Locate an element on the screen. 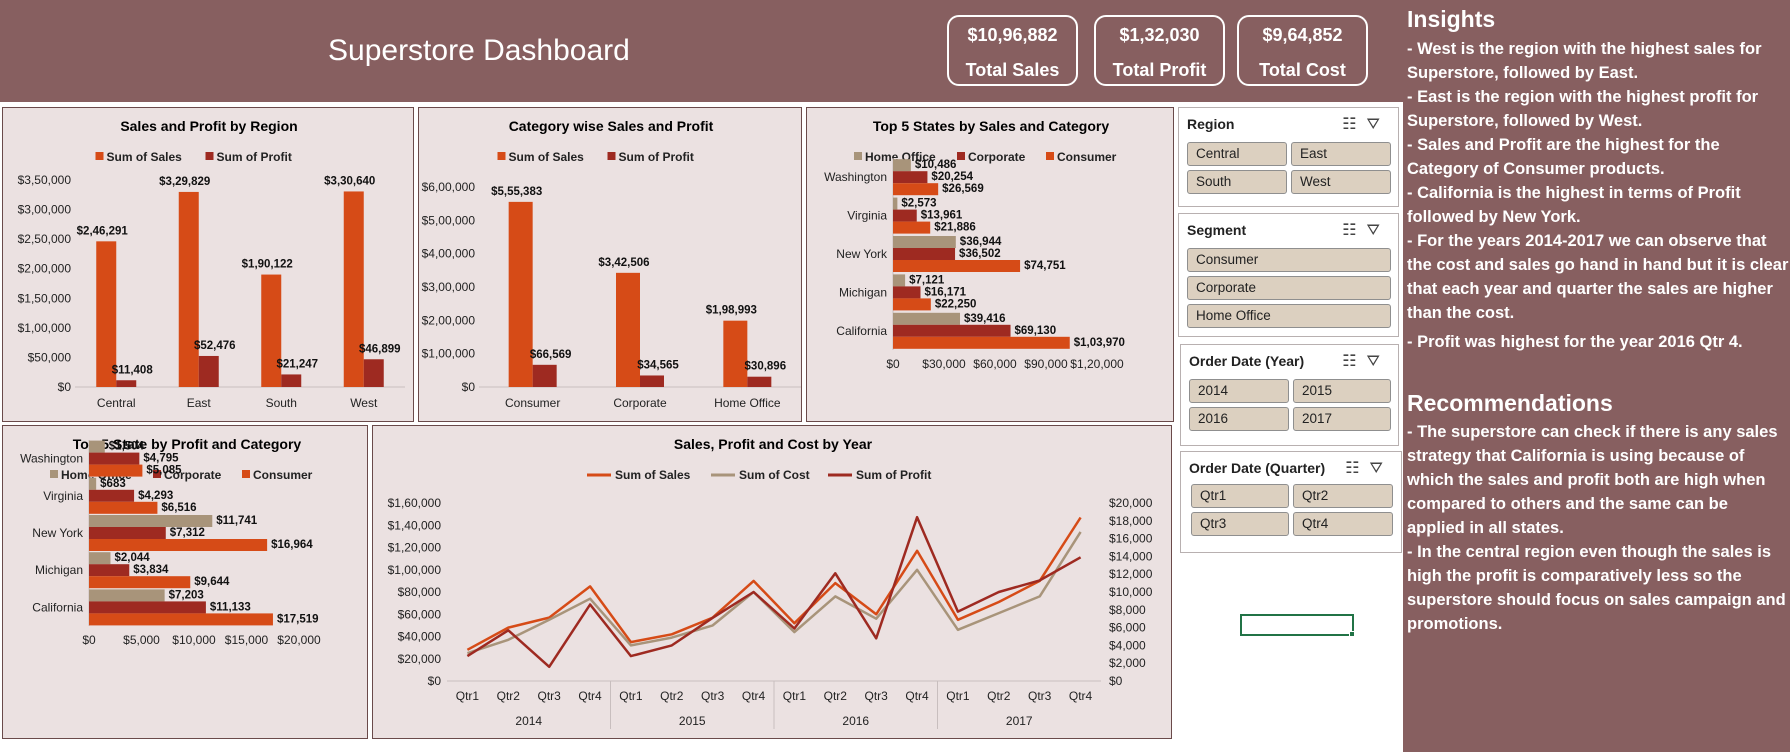 The height and width of the screenshot is (752, 1790). data-label: $16,964 is located at coordinates (292, 545).